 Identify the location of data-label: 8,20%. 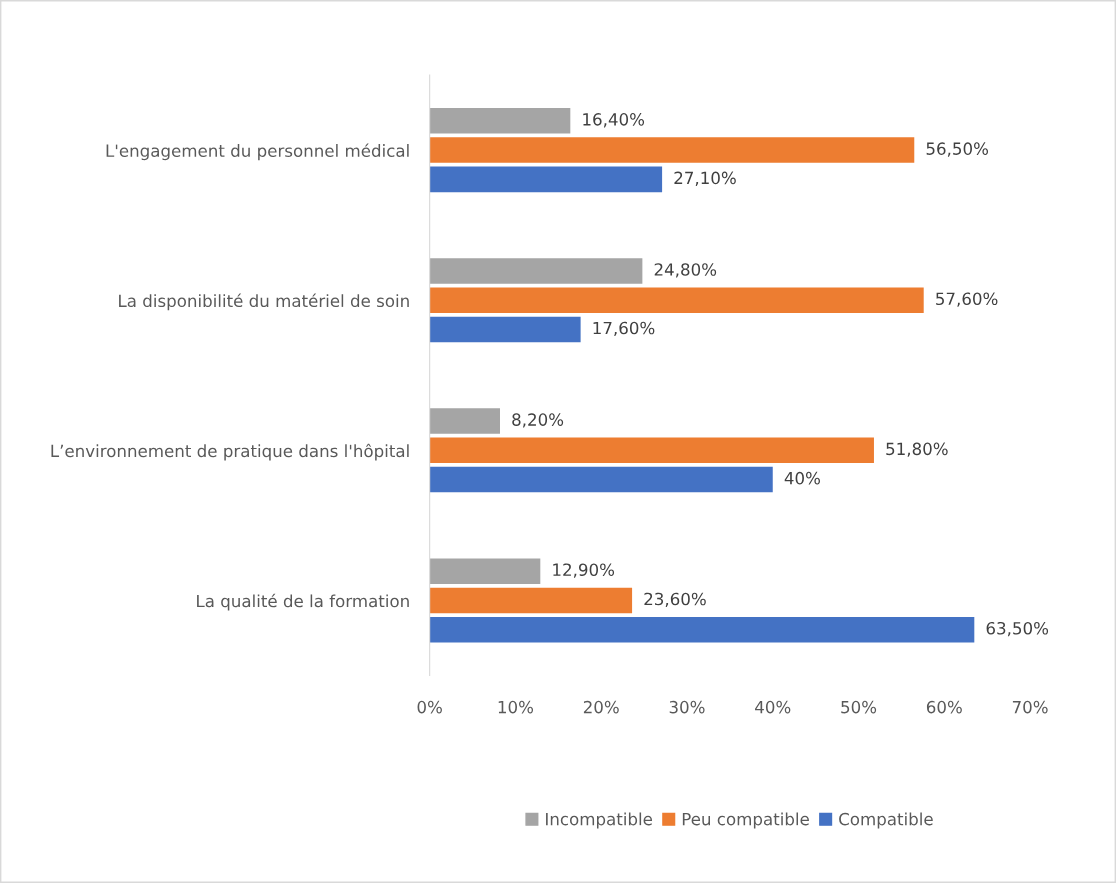
(538, 420).